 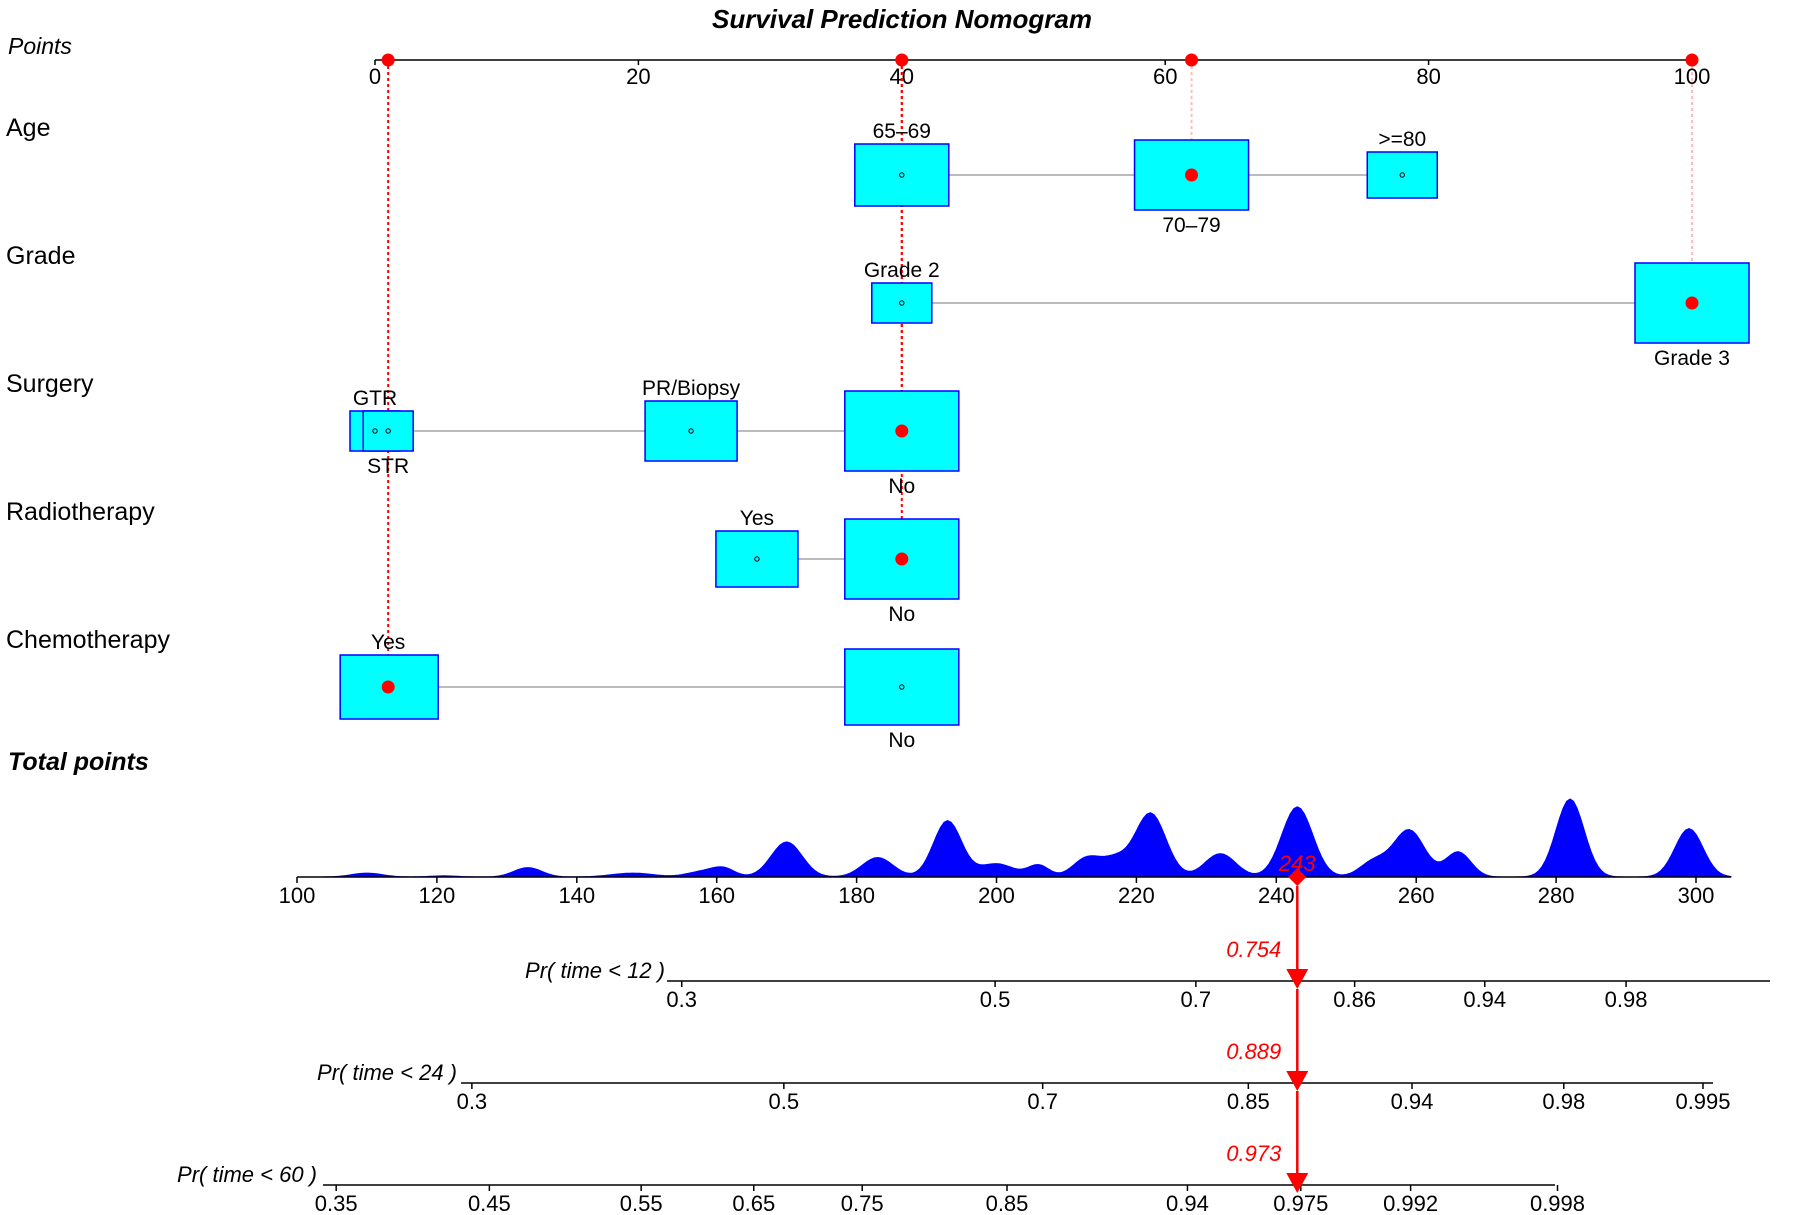 I want to click on probability-tick-label: 0.86, so click(x=1354, y=999).